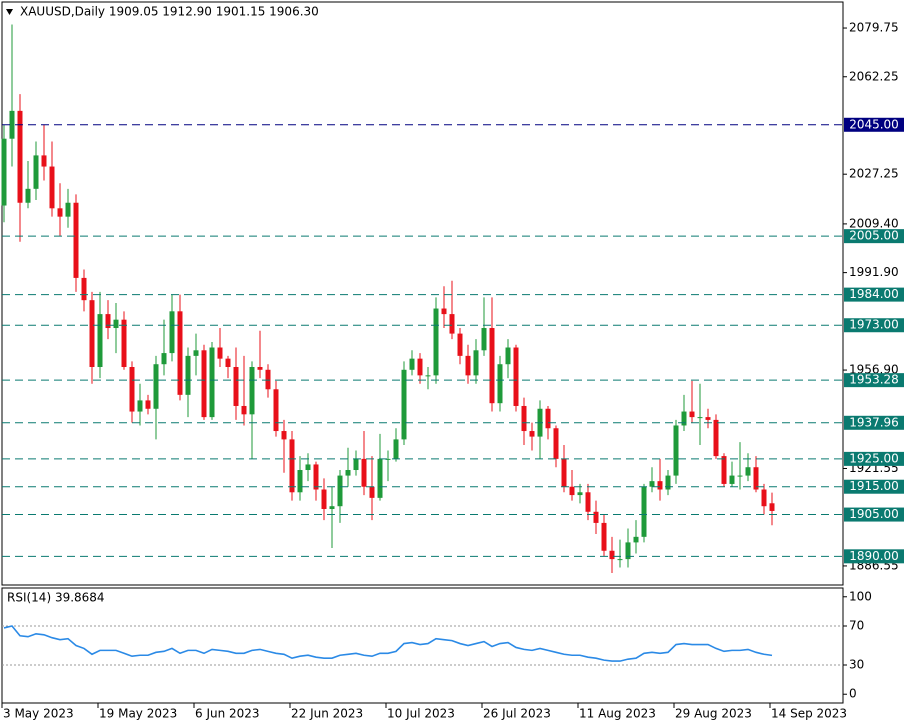  Describe the element at coordinates (617, 714) in the screenshot. I see `x-tick-label: 11 Aug 2023` at that location.